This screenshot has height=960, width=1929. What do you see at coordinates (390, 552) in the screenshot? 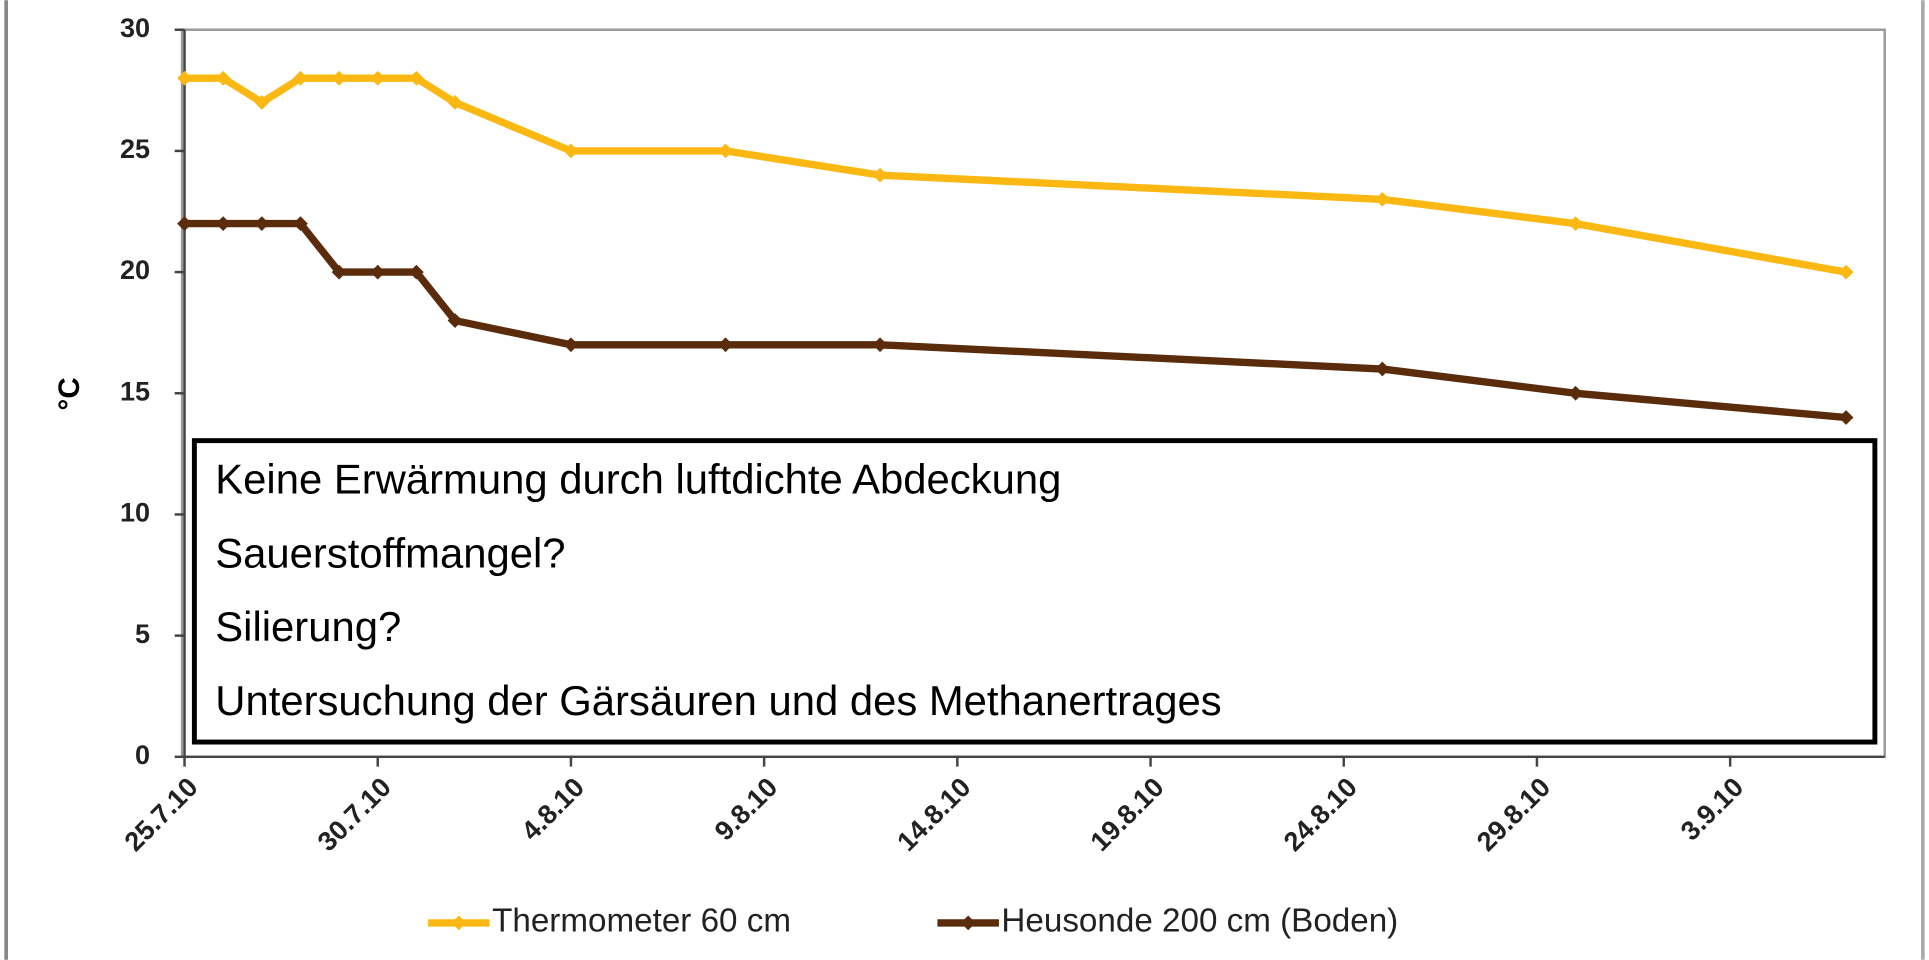
I see `annotation: Sauerstoffmangel?` at bounding box center [390, 552].